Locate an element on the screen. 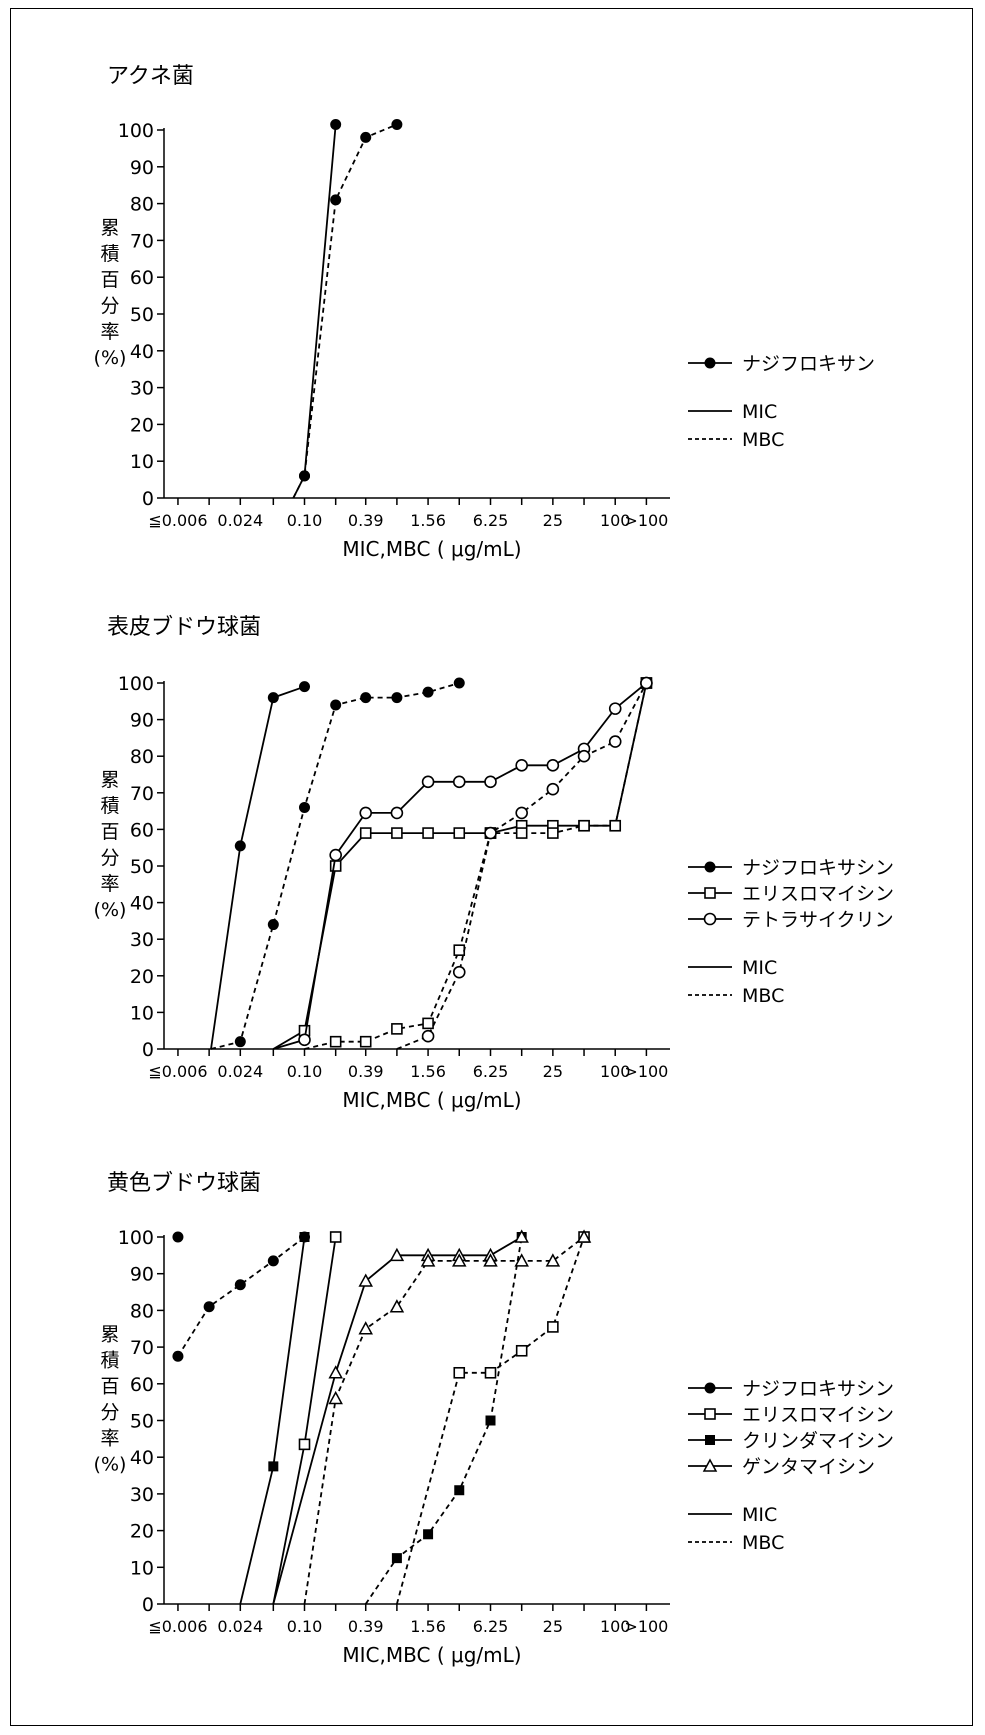 The width and height of the screenshot is (985, 1735). panel-title: アクネ菌 is located at coordinates (150, 76).